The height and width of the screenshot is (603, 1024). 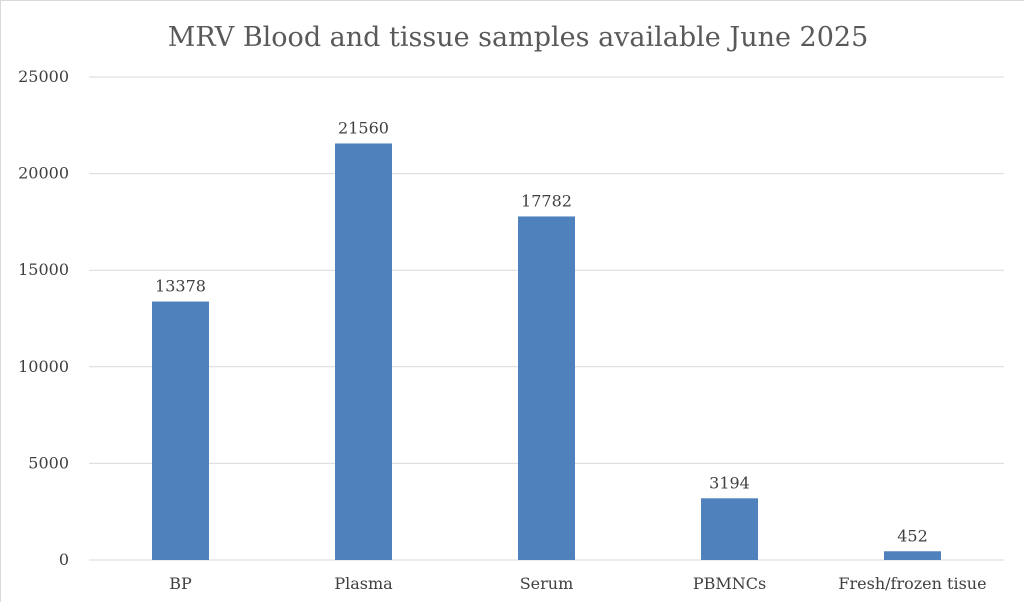 I want to click on x-category-label: PBMNCs, so click(x=729, y=583).